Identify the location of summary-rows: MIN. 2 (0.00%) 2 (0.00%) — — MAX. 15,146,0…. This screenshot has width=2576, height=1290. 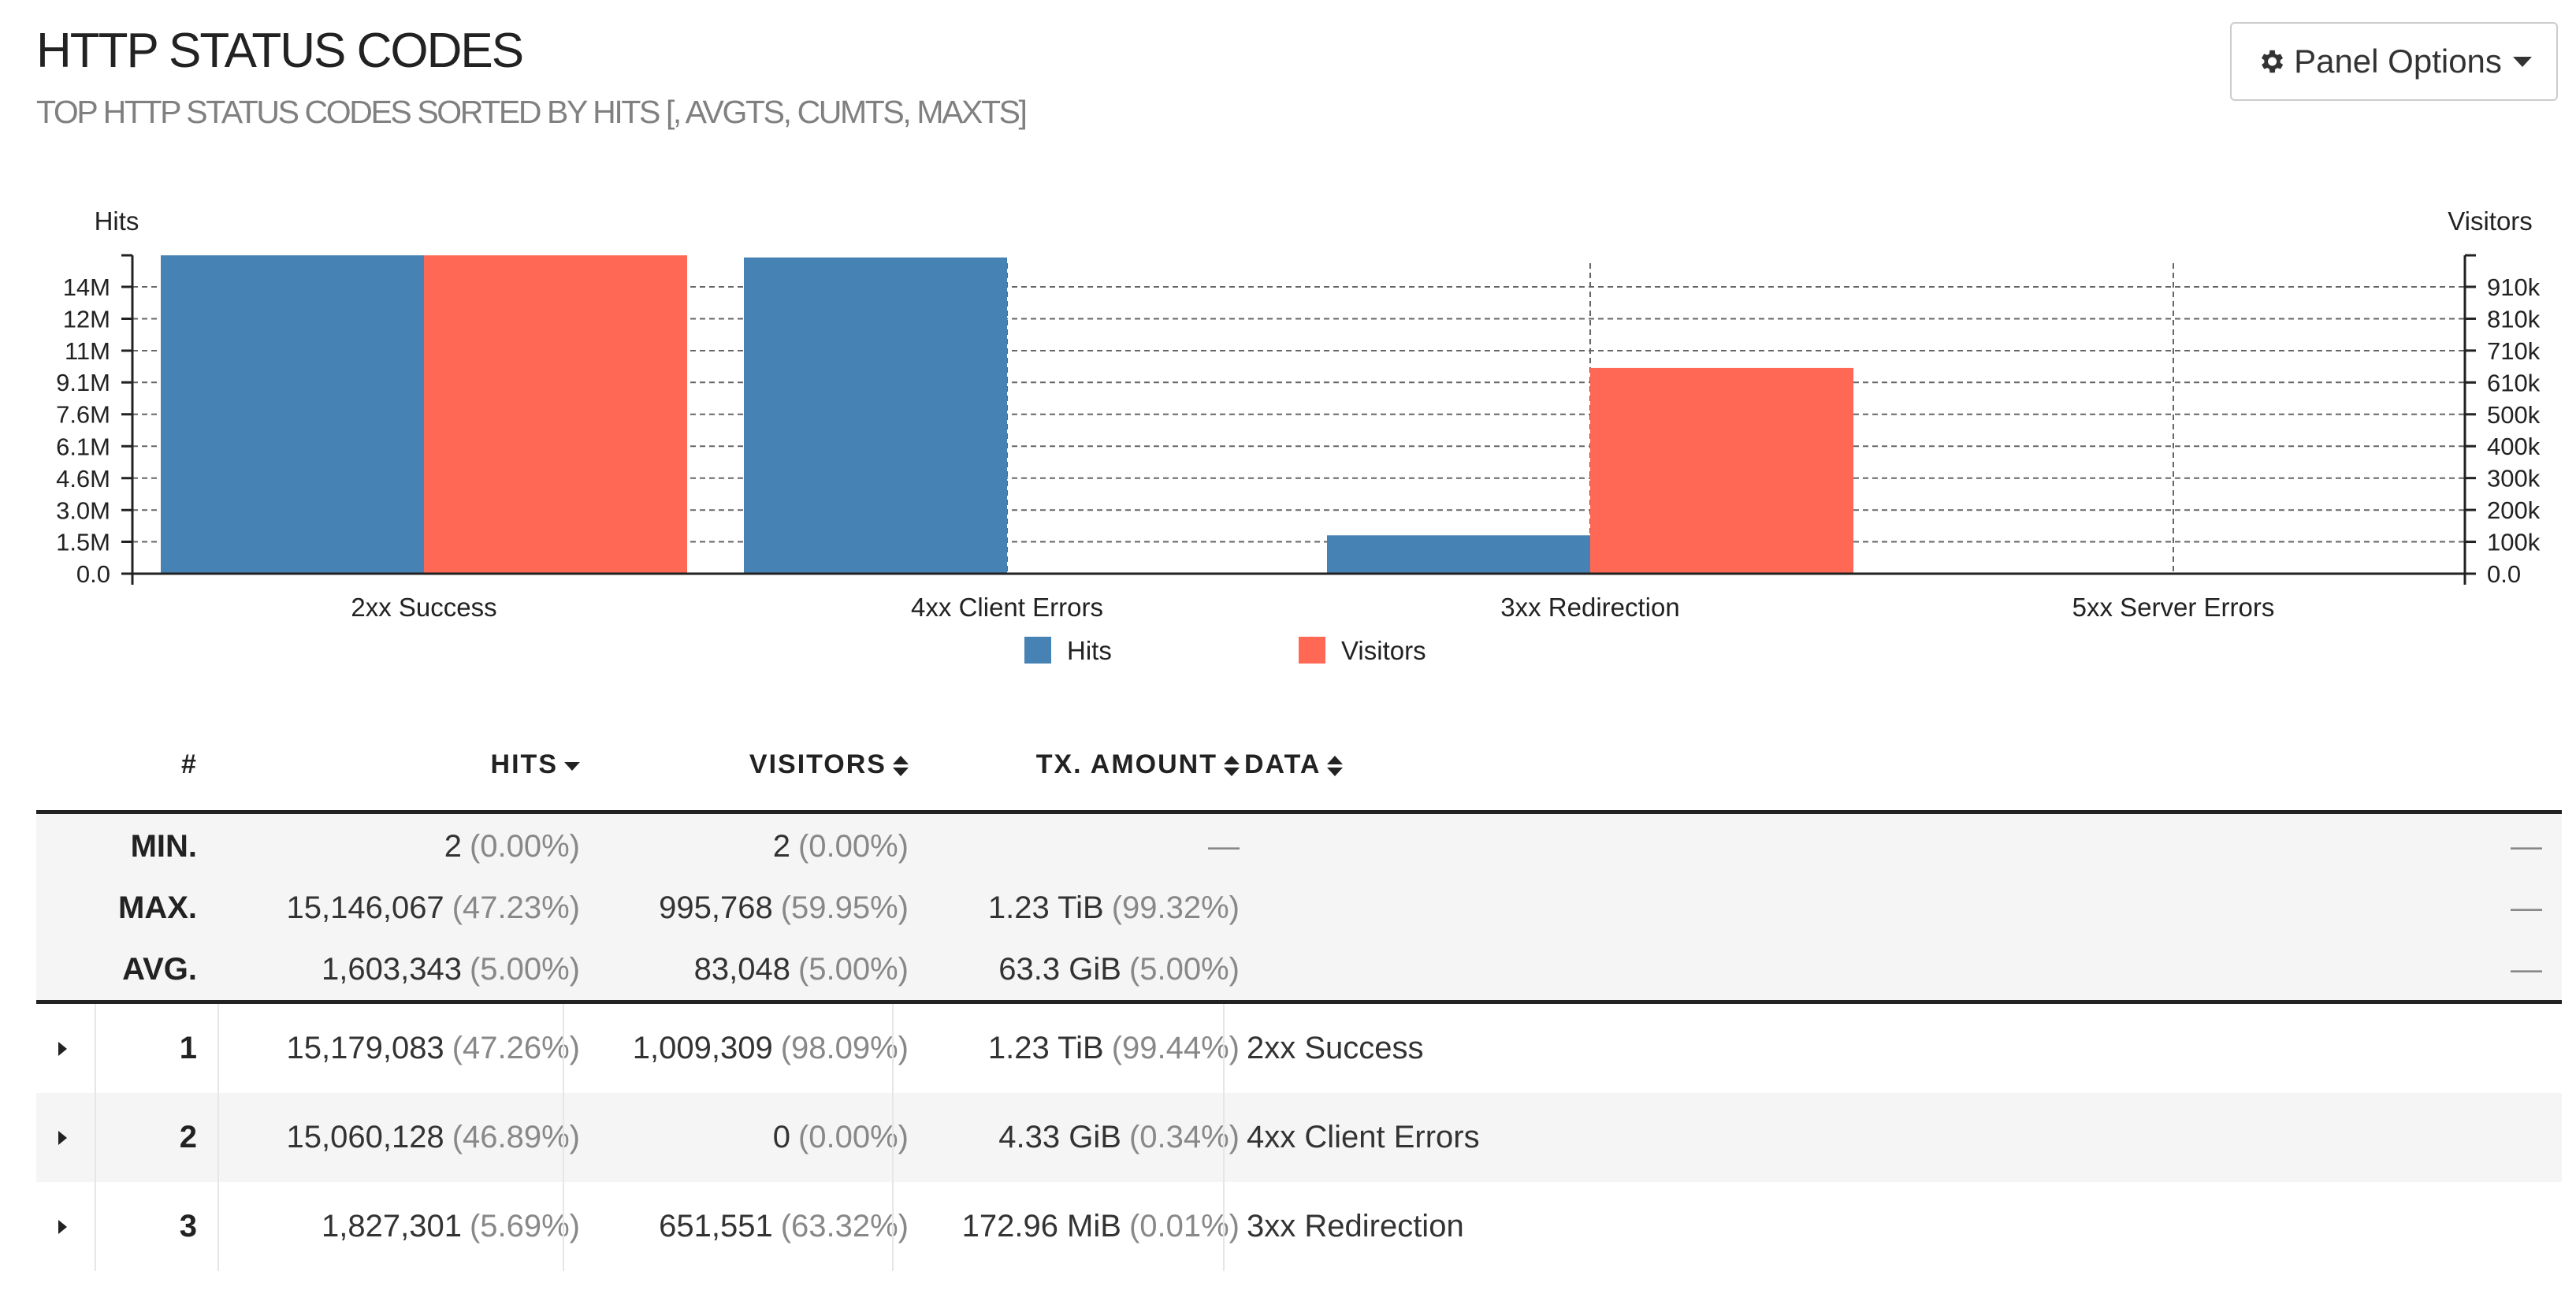
(1299, 879).